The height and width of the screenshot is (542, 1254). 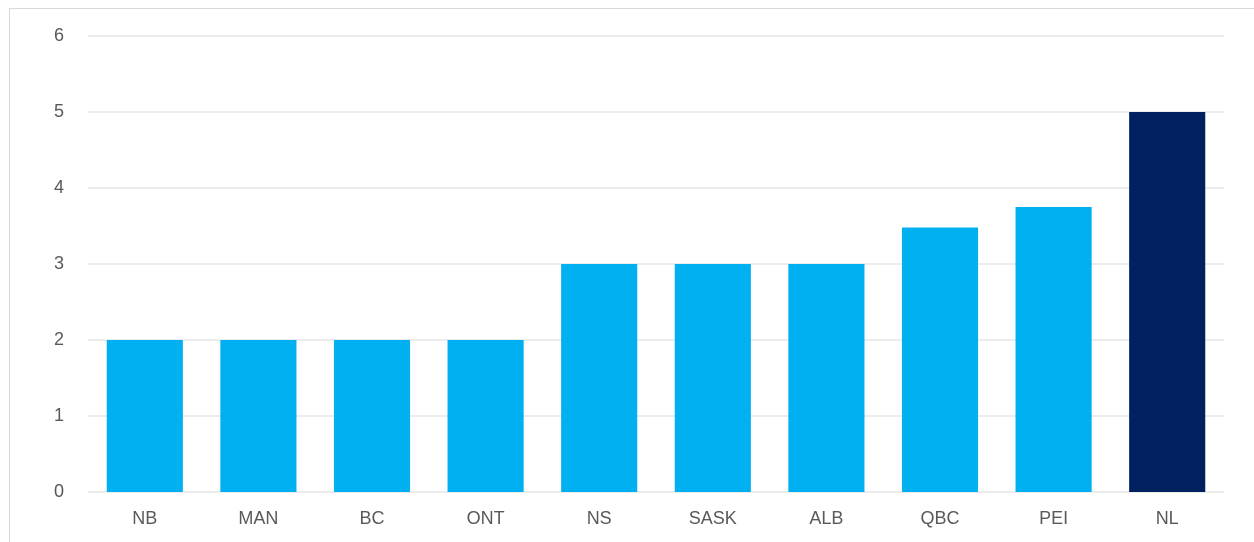 What do you see at coordinates (713, 518) in the screenshot?
I see `x-tick-label: SASK` at bounding box center [713, 518].